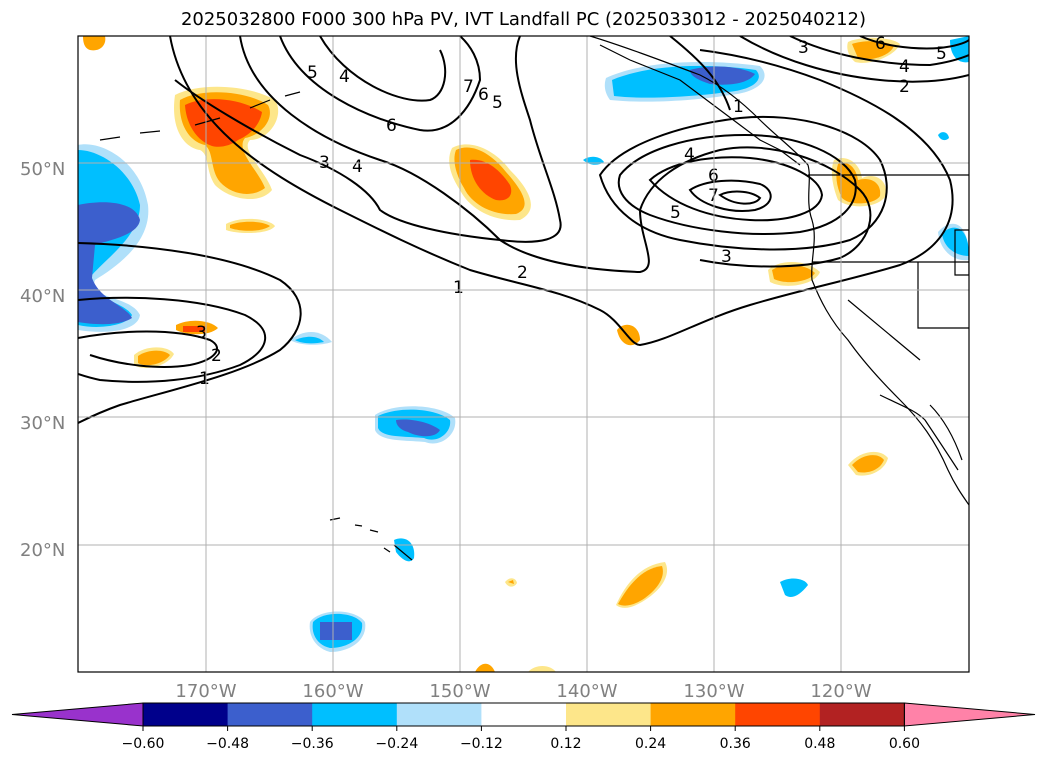 The height and width of the screenshot is (765, 1047). Describe the element at coordinates (227, 744) in the screenshot. I see `colorbar-tick-label: −0.48` at that location.